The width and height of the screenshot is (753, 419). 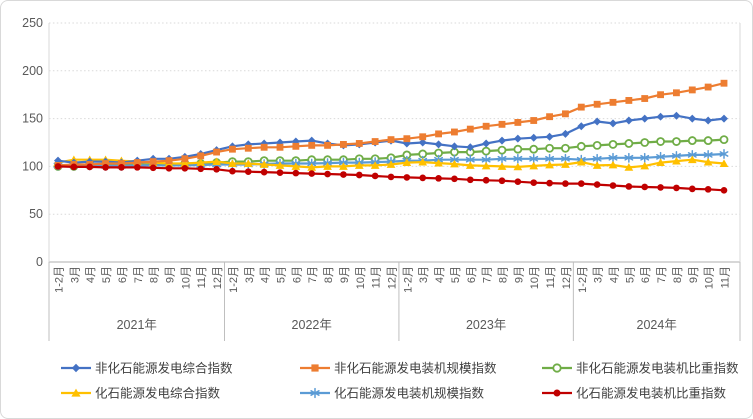 What do you see at coordinates (312, 325) in the screenshot?
I see `year-label: 2022年` at bounding box center [312, 325].